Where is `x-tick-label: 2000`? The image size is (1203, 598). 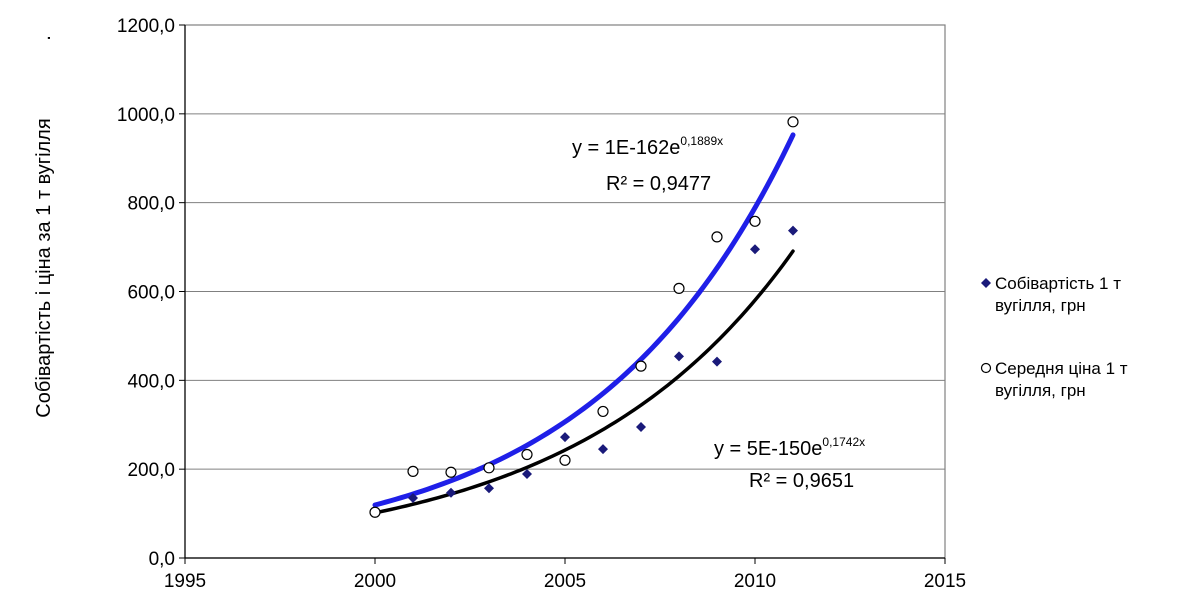
x-tick-label: 2000 is located at coordinates (375, 581).